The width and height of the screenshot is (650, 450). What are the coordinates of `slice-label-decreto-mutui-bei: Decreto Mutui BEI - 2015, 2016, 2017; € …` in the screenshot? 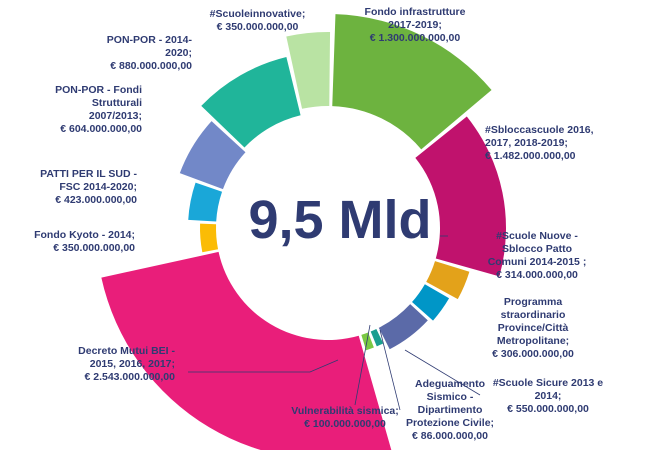 It's located at (126, 364).